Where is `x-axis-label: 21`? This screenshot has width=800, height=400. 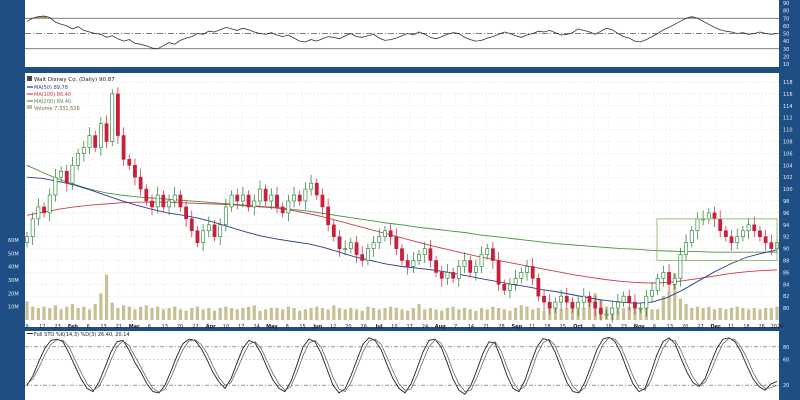
x-axis-label: 21 is located at coordinates (486, 327).